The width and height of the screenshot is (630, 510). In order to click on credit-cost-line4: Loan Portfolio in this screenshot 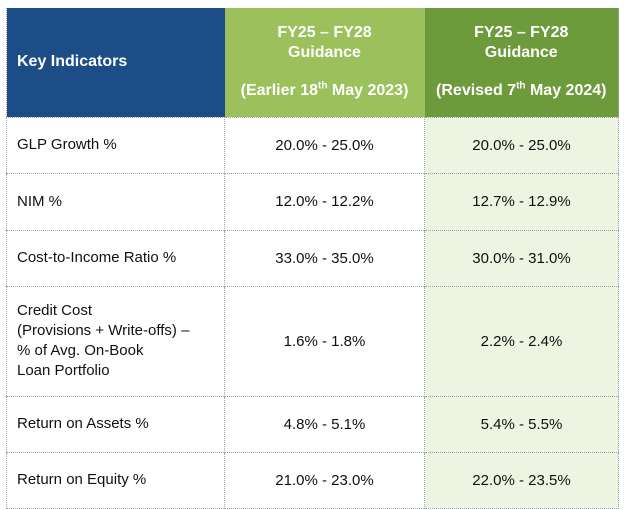, I will do `click(63, 370)`.